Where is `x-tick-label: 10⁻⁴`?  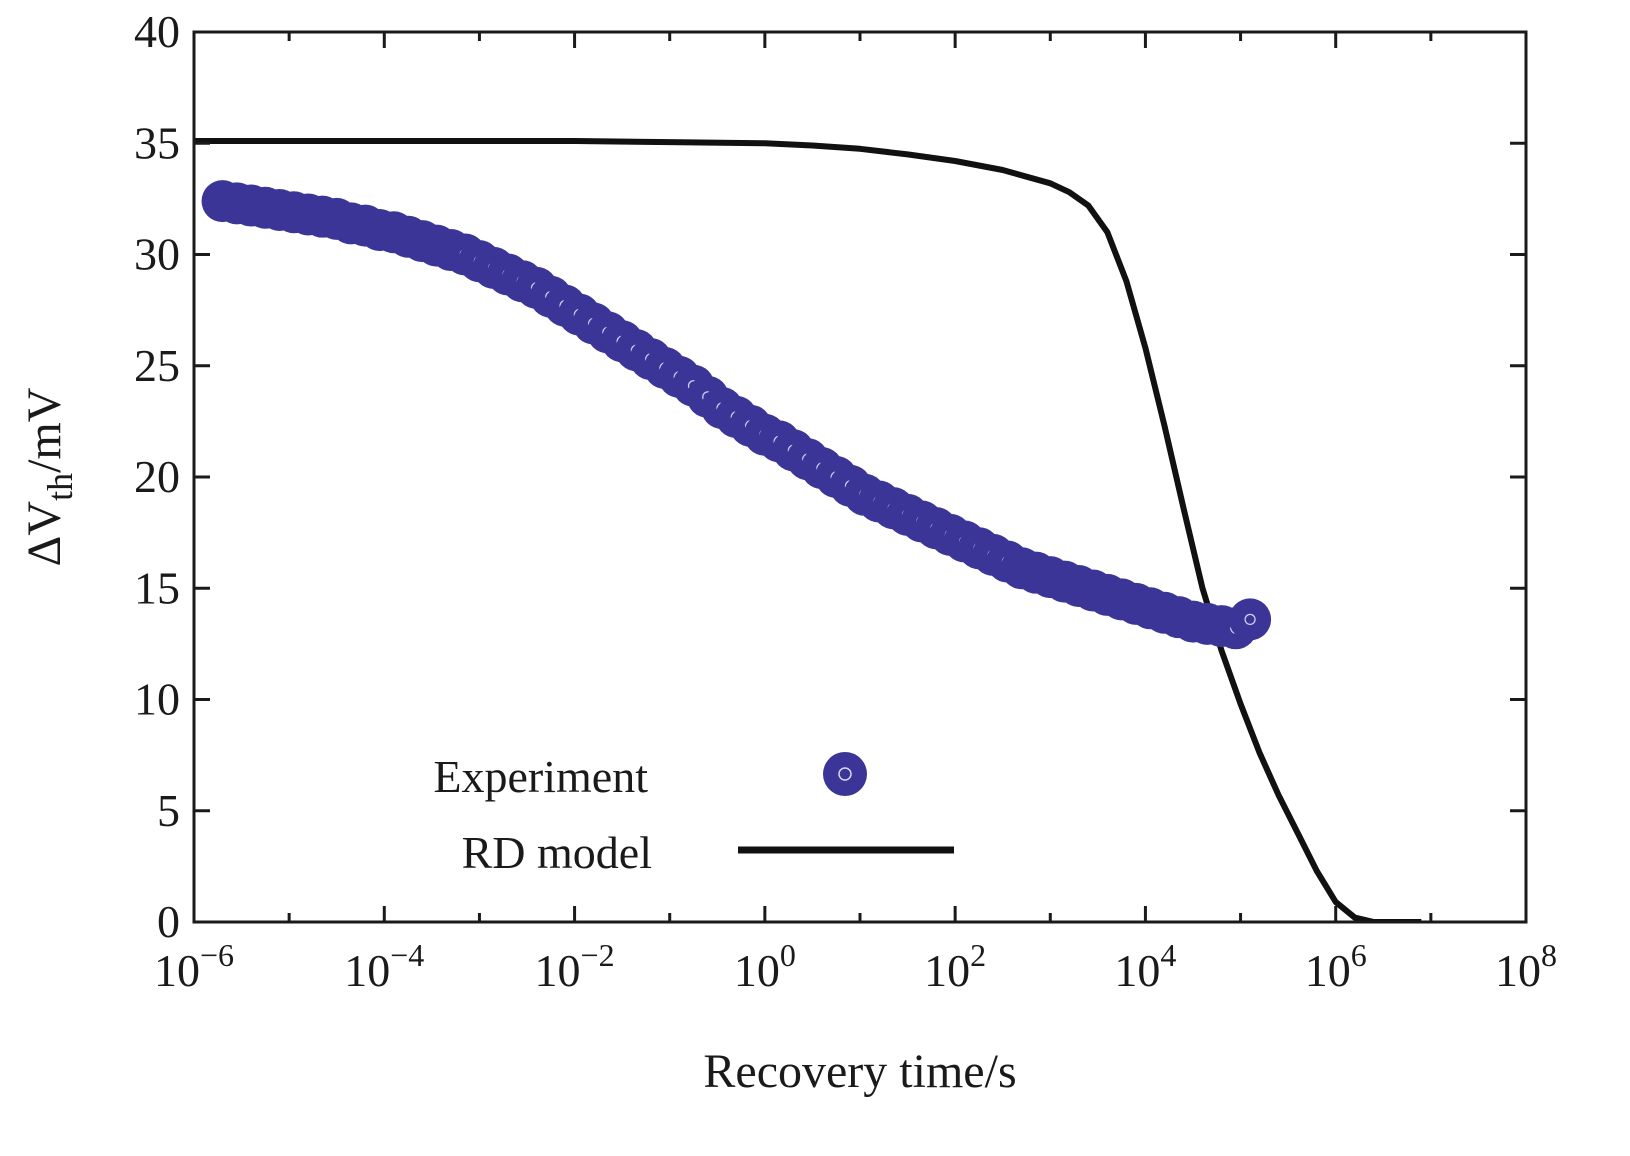
x-tick-label: 10⁻⁴ is located at coordinates (384, 966).